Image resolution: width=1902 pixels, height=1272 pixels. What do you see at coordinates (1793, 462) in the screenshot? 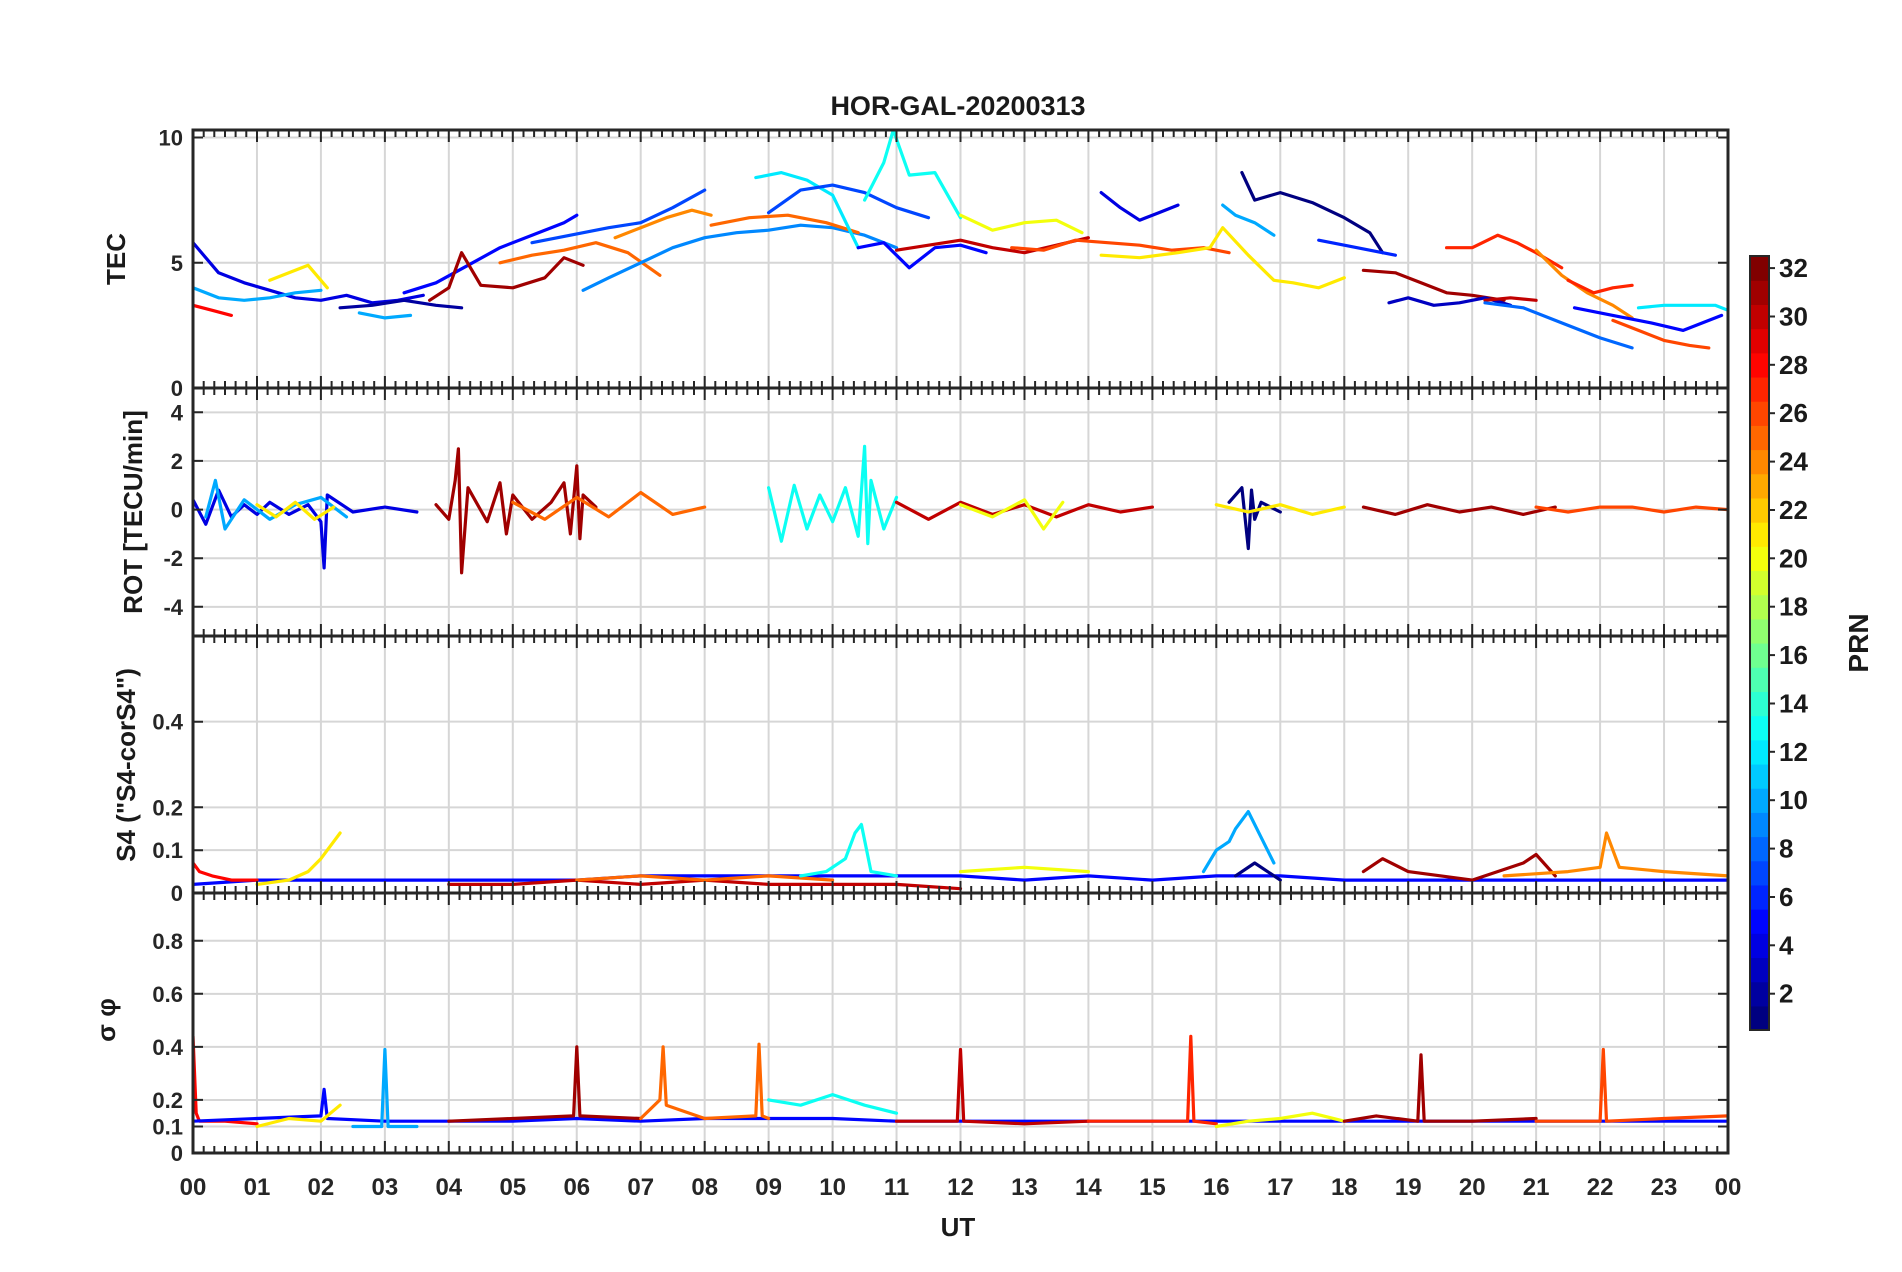
I see `colorbar-tick-label: 24` at bounding box center [1793, 462].